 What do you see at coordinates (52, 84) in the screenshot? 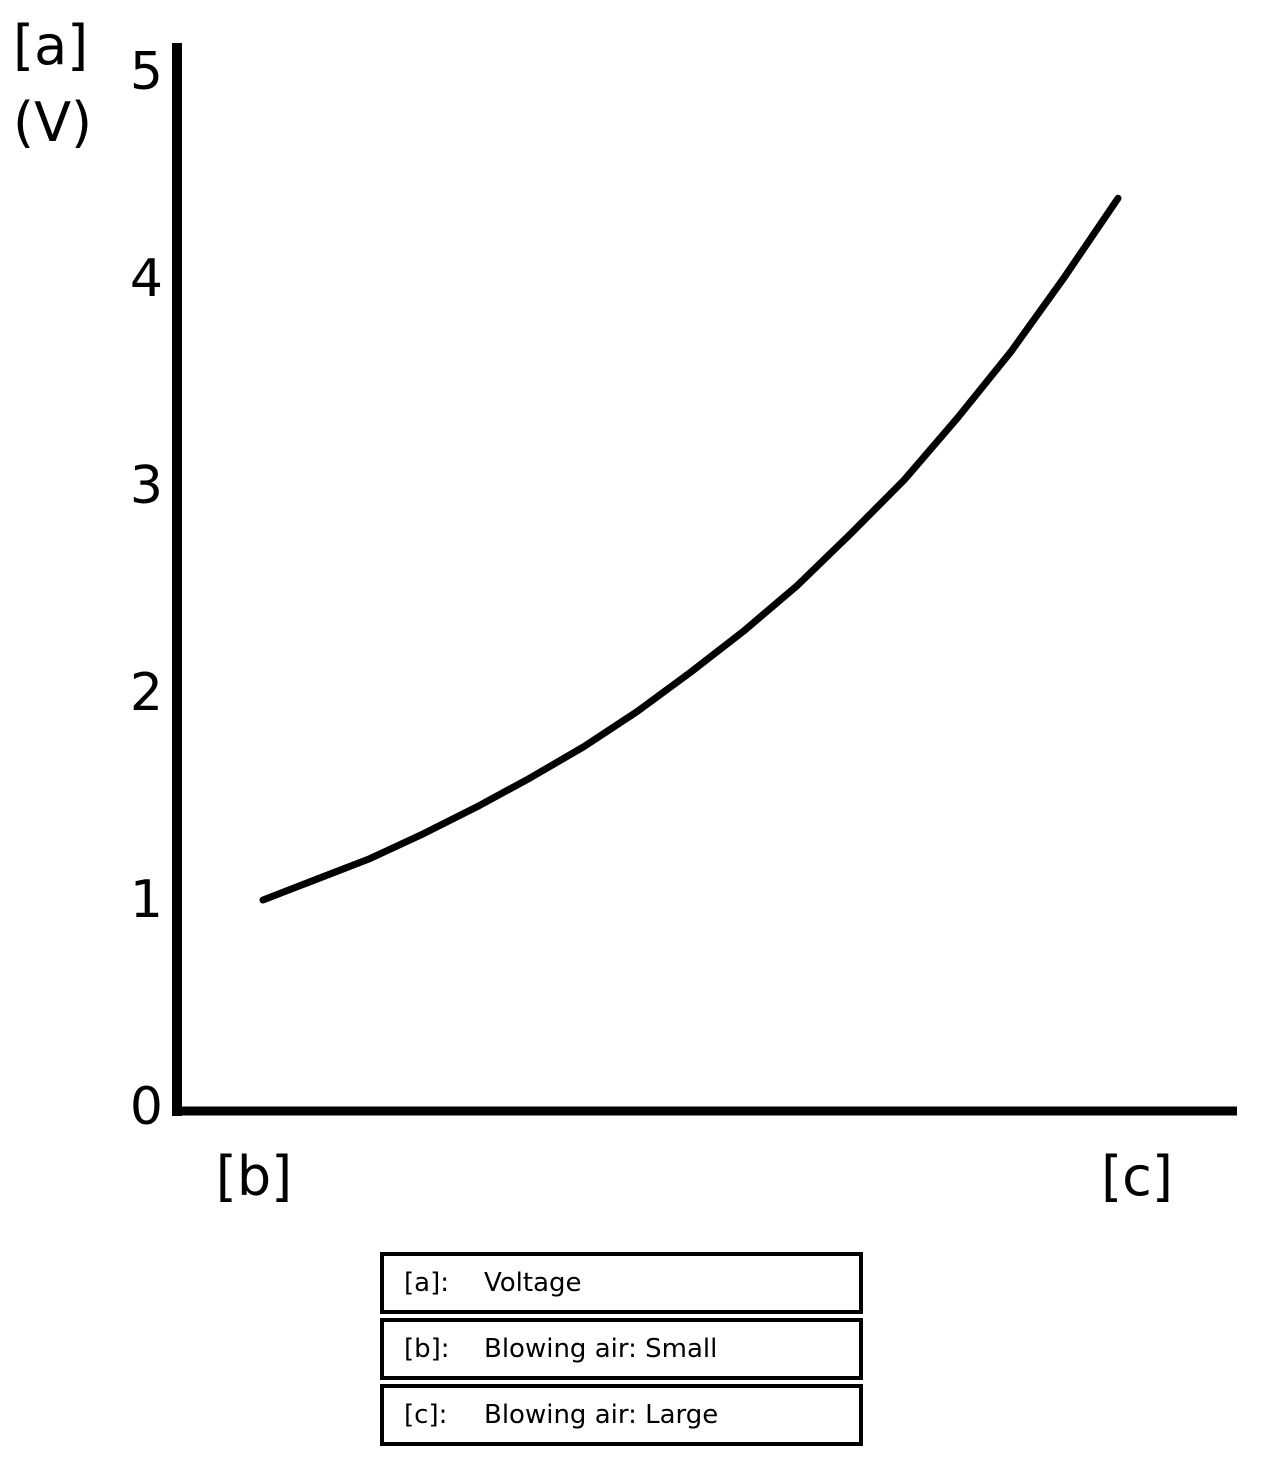
I see `y-axis-title: [a] (V)` at bounding box center [52, 84].